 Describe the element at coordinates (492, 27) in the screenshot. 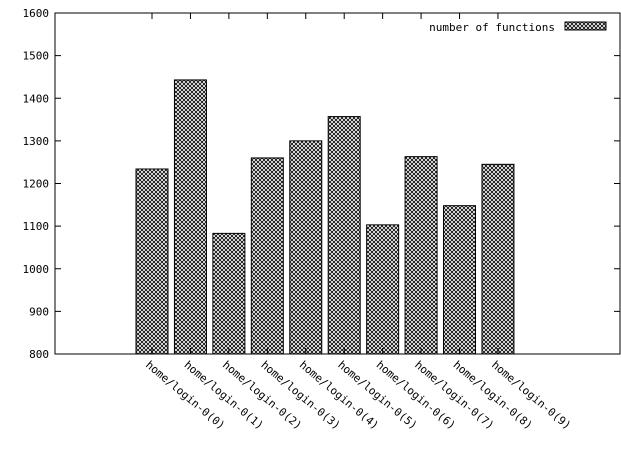

I see `legend-label: number of functions` at that location.